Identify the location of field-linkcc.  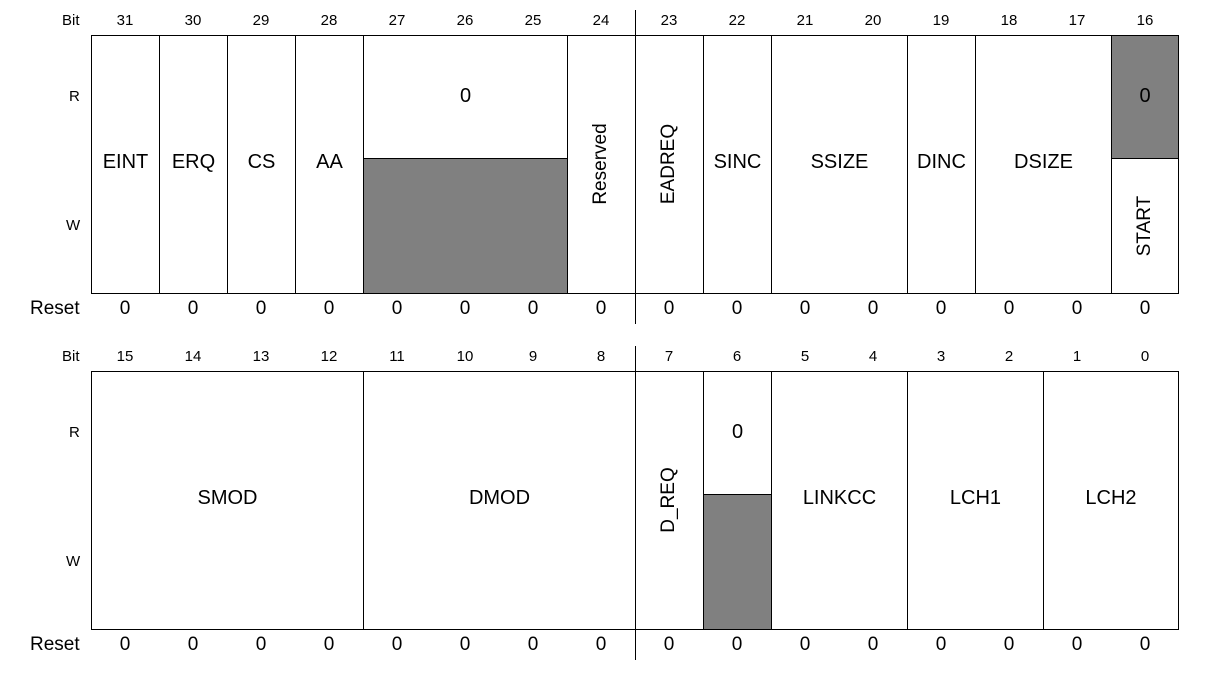
(839, 500).